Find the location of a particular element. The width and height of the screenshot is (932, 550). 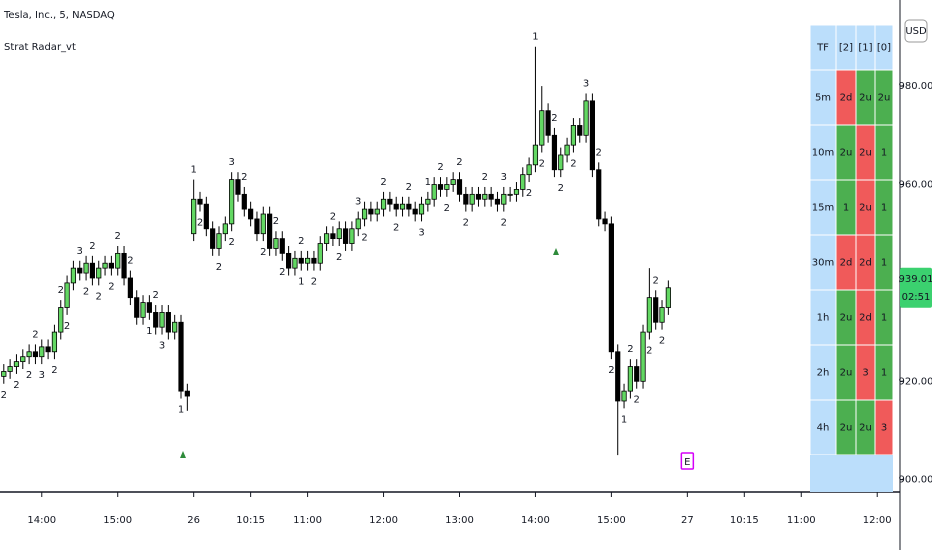

y-tick-label: 900.00 is located at coordinates (915, 480).